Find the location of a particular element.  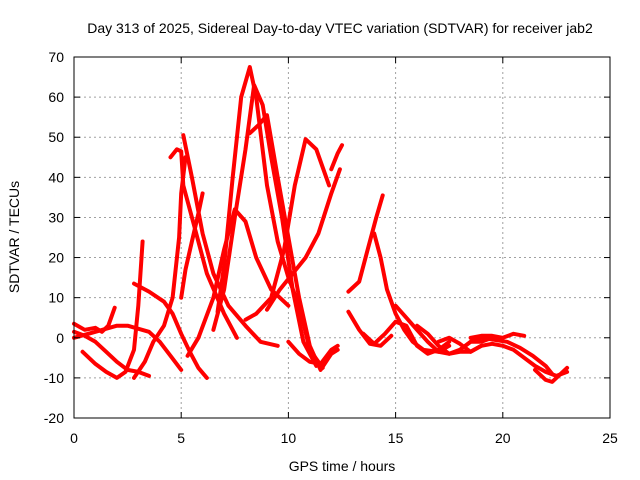

y-tick-label: 10 is located at coordinates (56, 298).